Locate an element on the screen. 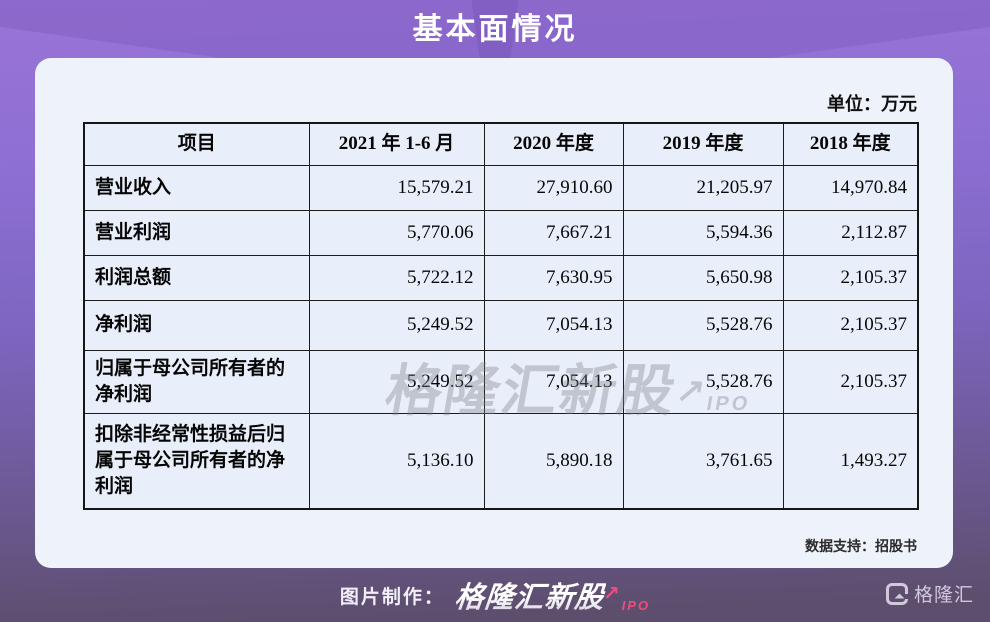 The image size is (990, 622). column-header-2018: 2018 年度 is located at coordinates (850, 144).